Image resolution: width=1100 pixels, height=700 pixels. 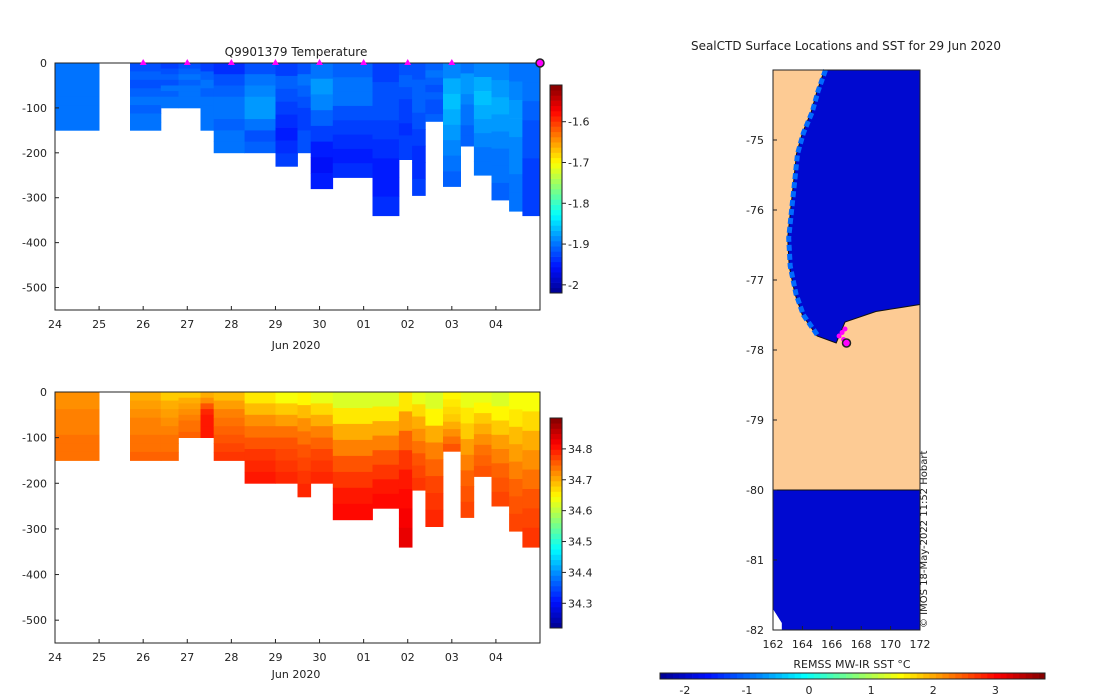 I want to click on sst-colorbar-tick-label: -1, so click(x=746, y=690).